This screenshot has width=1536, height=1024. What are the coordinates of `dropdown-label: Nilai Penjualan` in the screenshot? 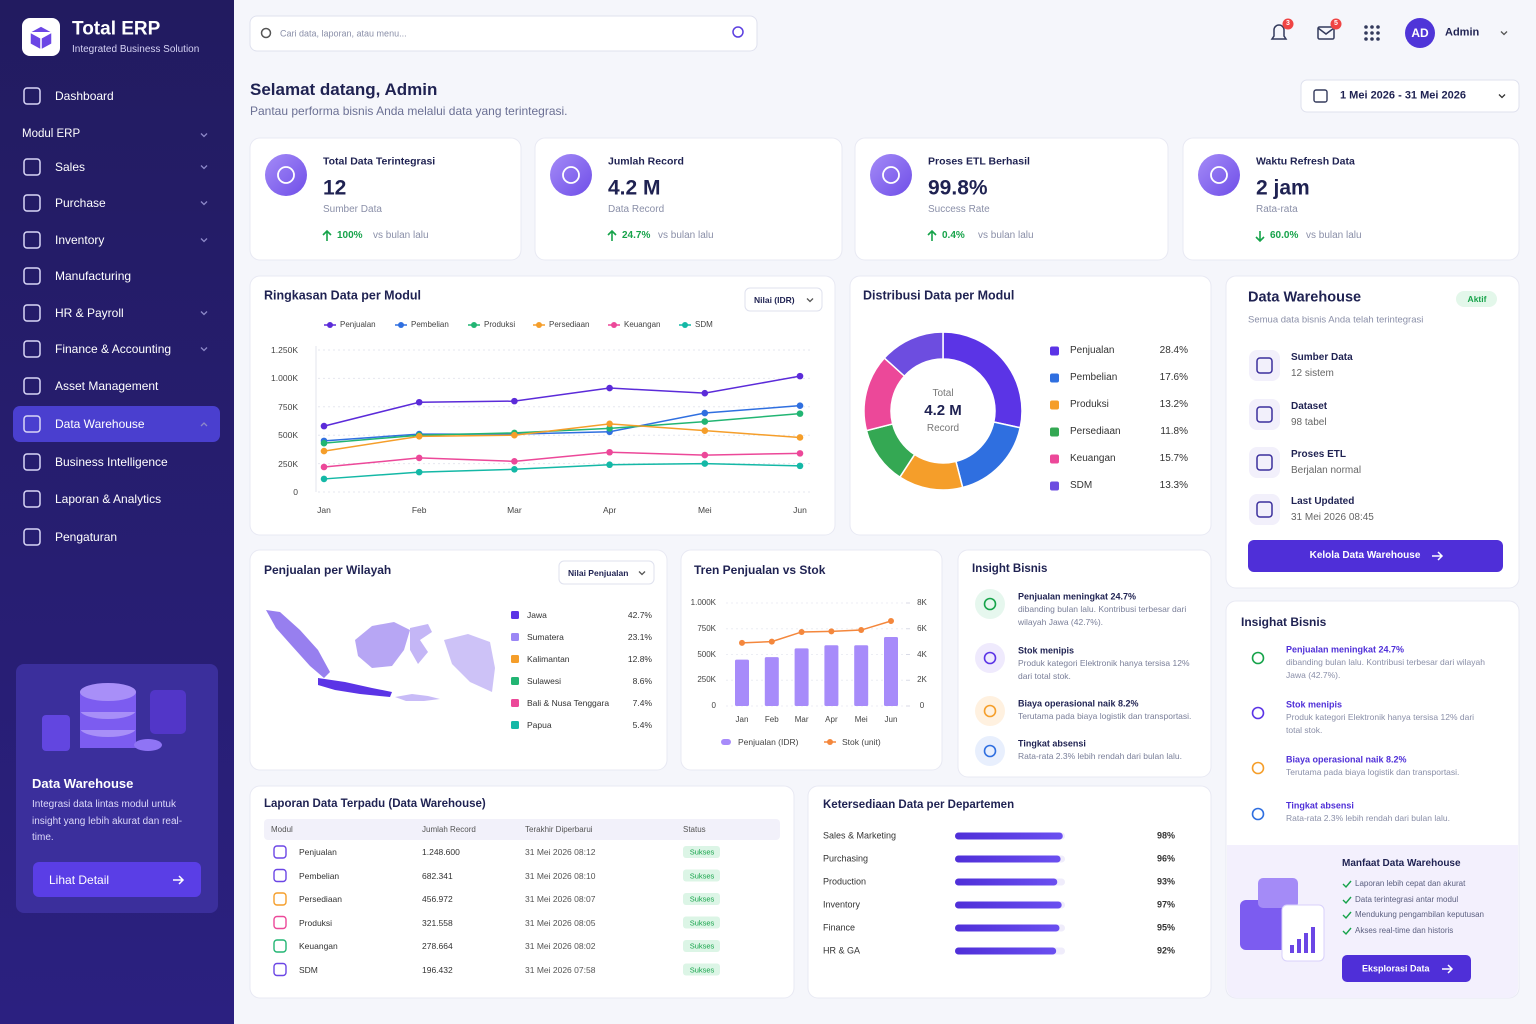 It's located at (598, 572).